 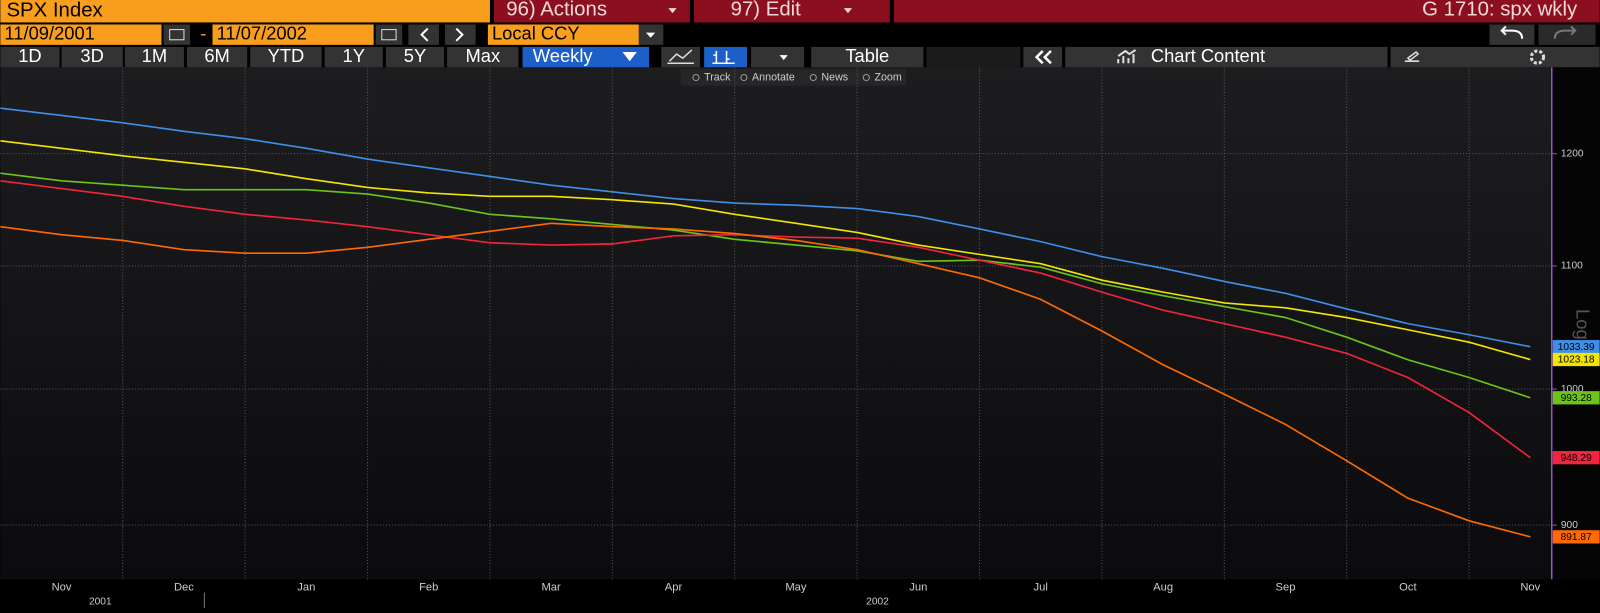 What do you see at coordinates (262, 33) in the screenshot?
I see `end-date-text: 11/07/2002` at bounding box center [262, 33].